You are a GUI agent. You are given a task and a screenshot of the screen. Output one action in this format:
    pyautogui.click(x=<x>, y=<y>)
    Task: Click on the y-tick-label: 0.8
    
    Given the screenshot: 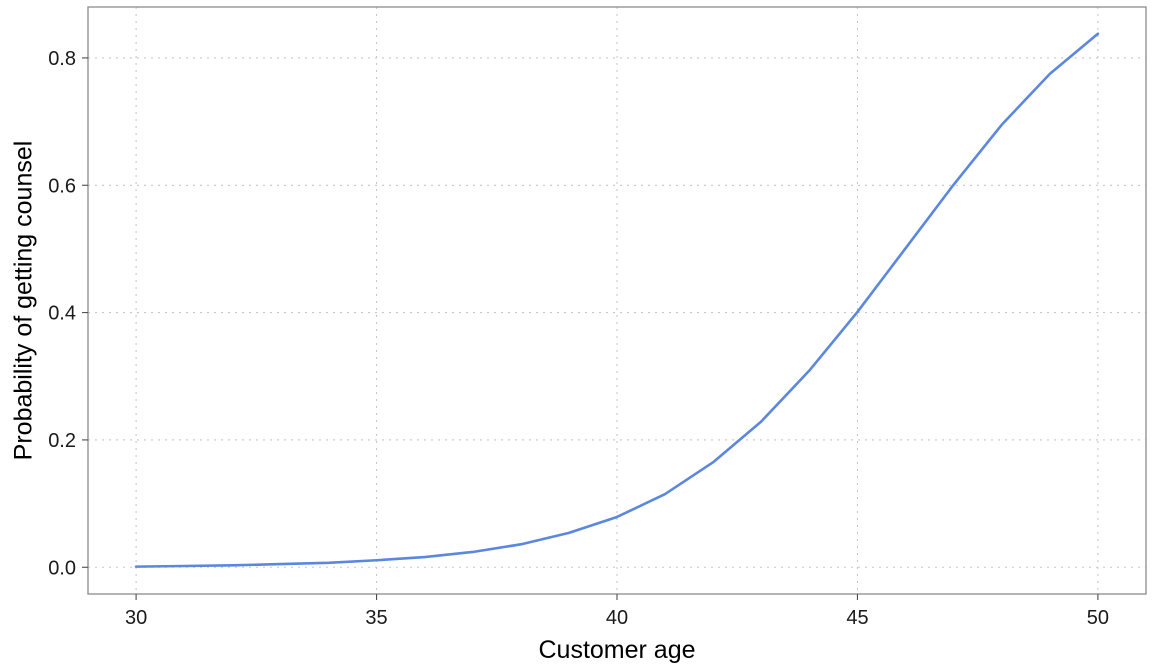 What is the action you would take?
    pyautogui.click(x=62, y=59)
    